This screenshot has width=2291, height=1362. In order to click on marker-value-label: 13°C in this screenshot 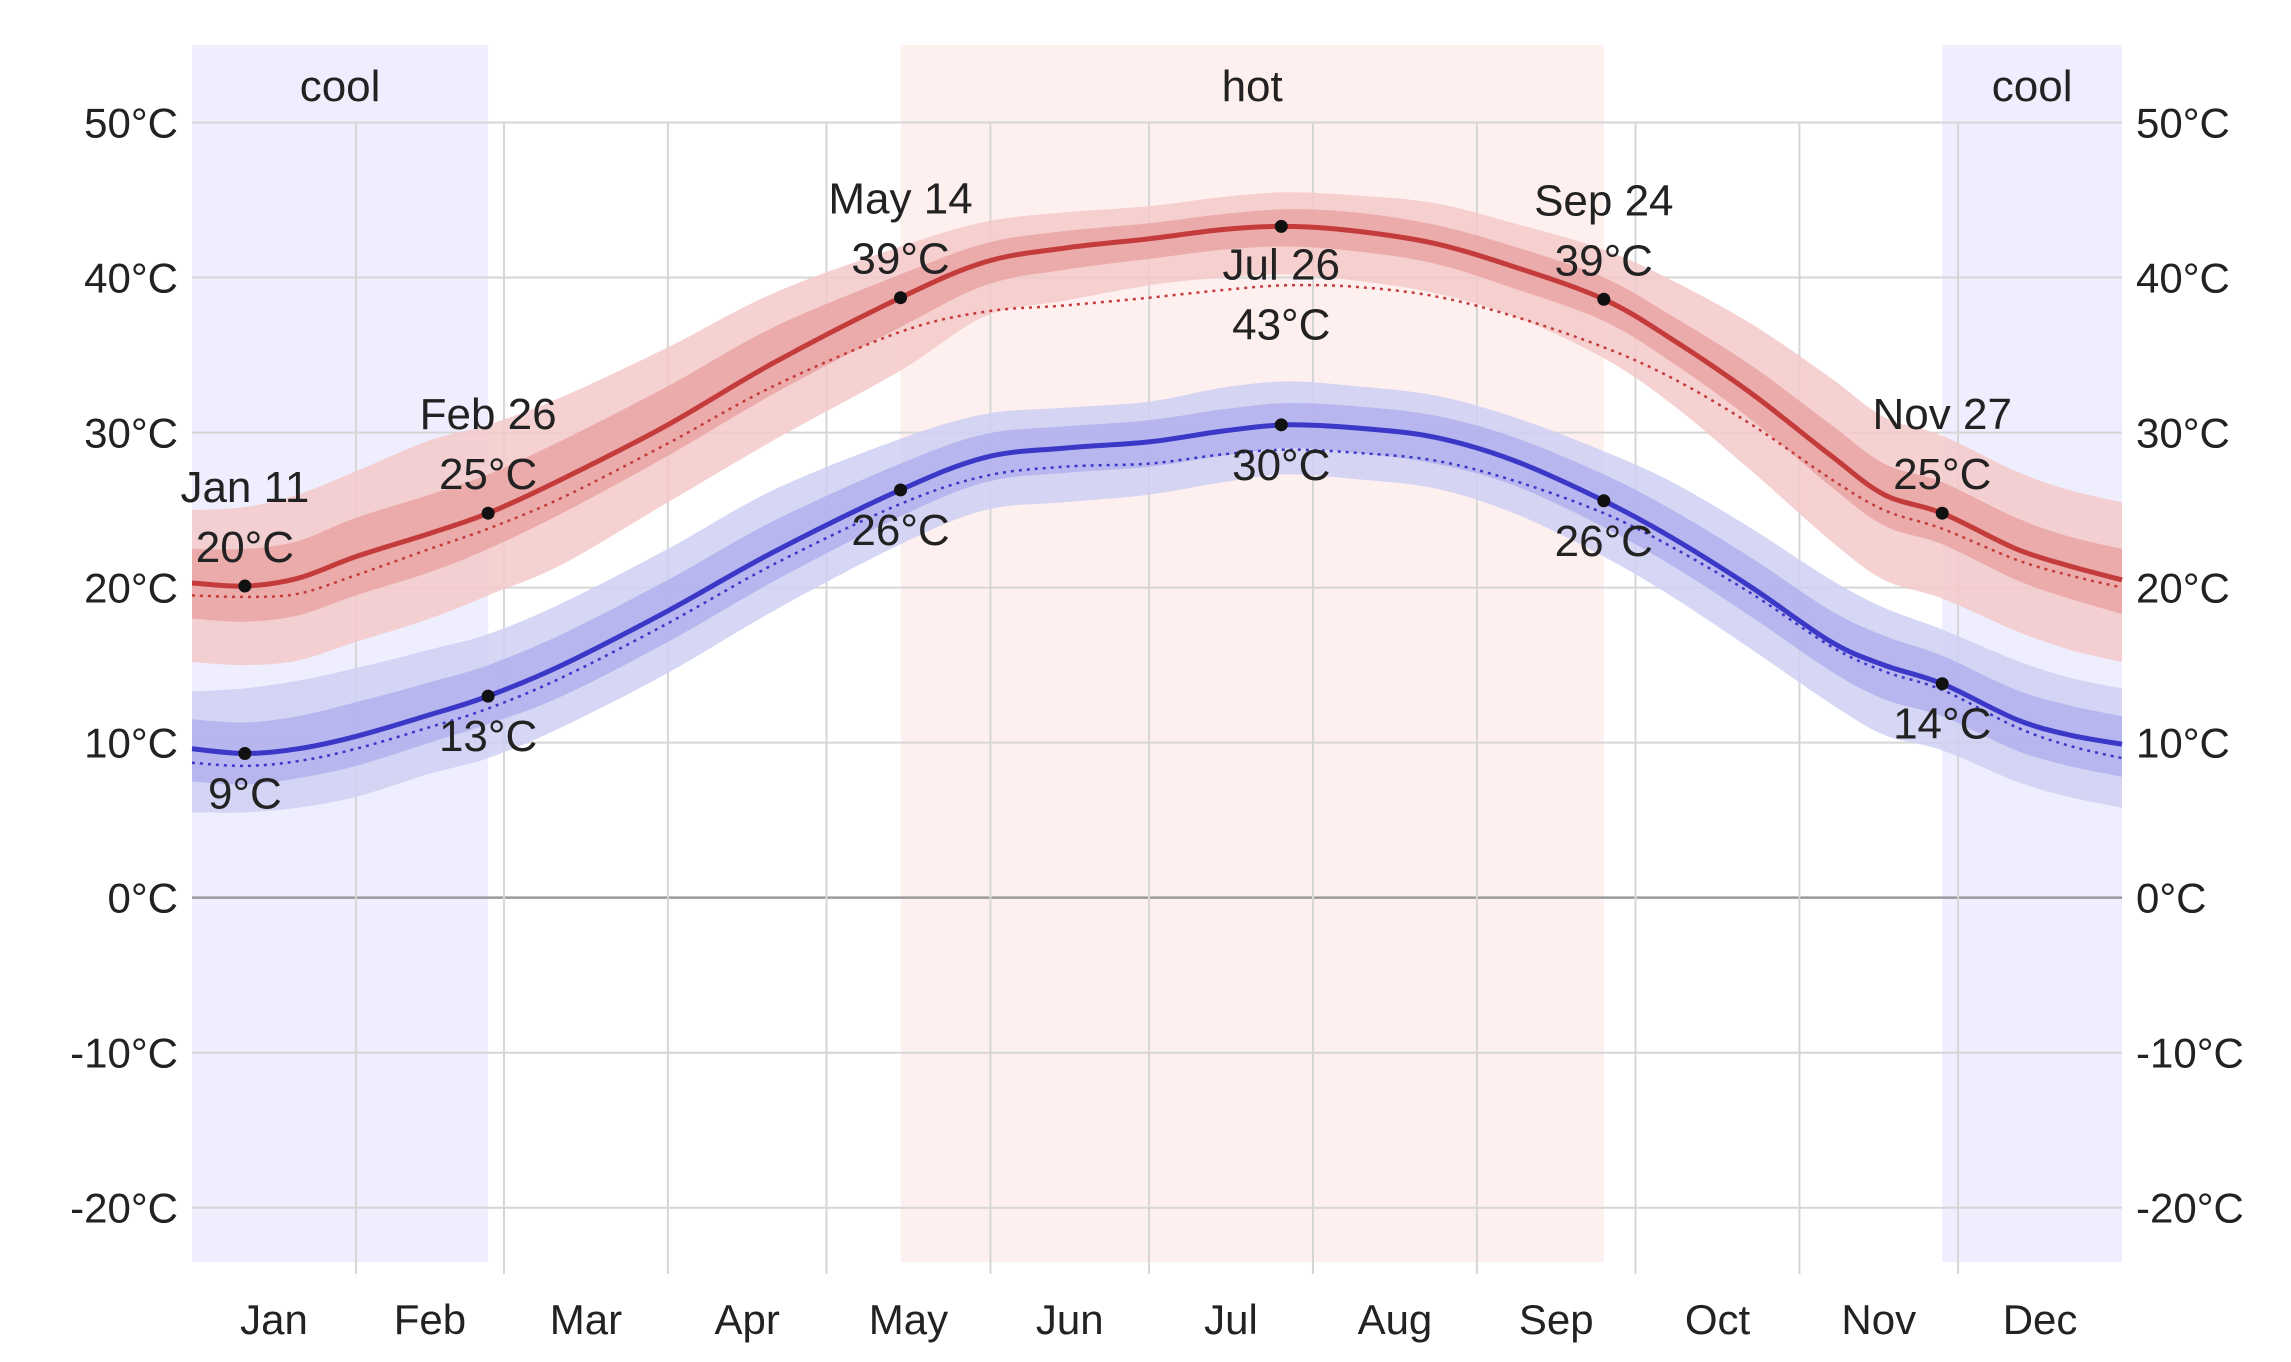, I will do `click(488, 736)`.